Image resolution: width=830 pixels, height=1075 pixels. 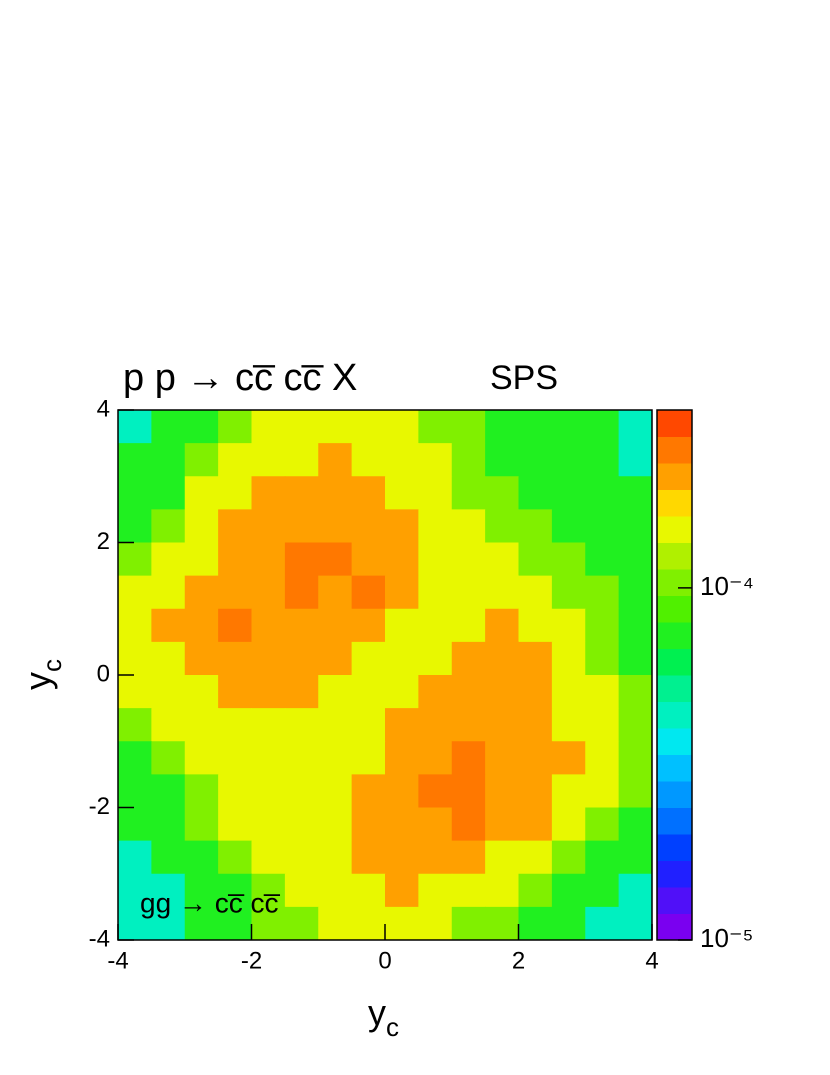 What do you see at coordinates (103, 408) in the screenshot?
I see `y-tick-label: 4` at bounding box center [103, 408].